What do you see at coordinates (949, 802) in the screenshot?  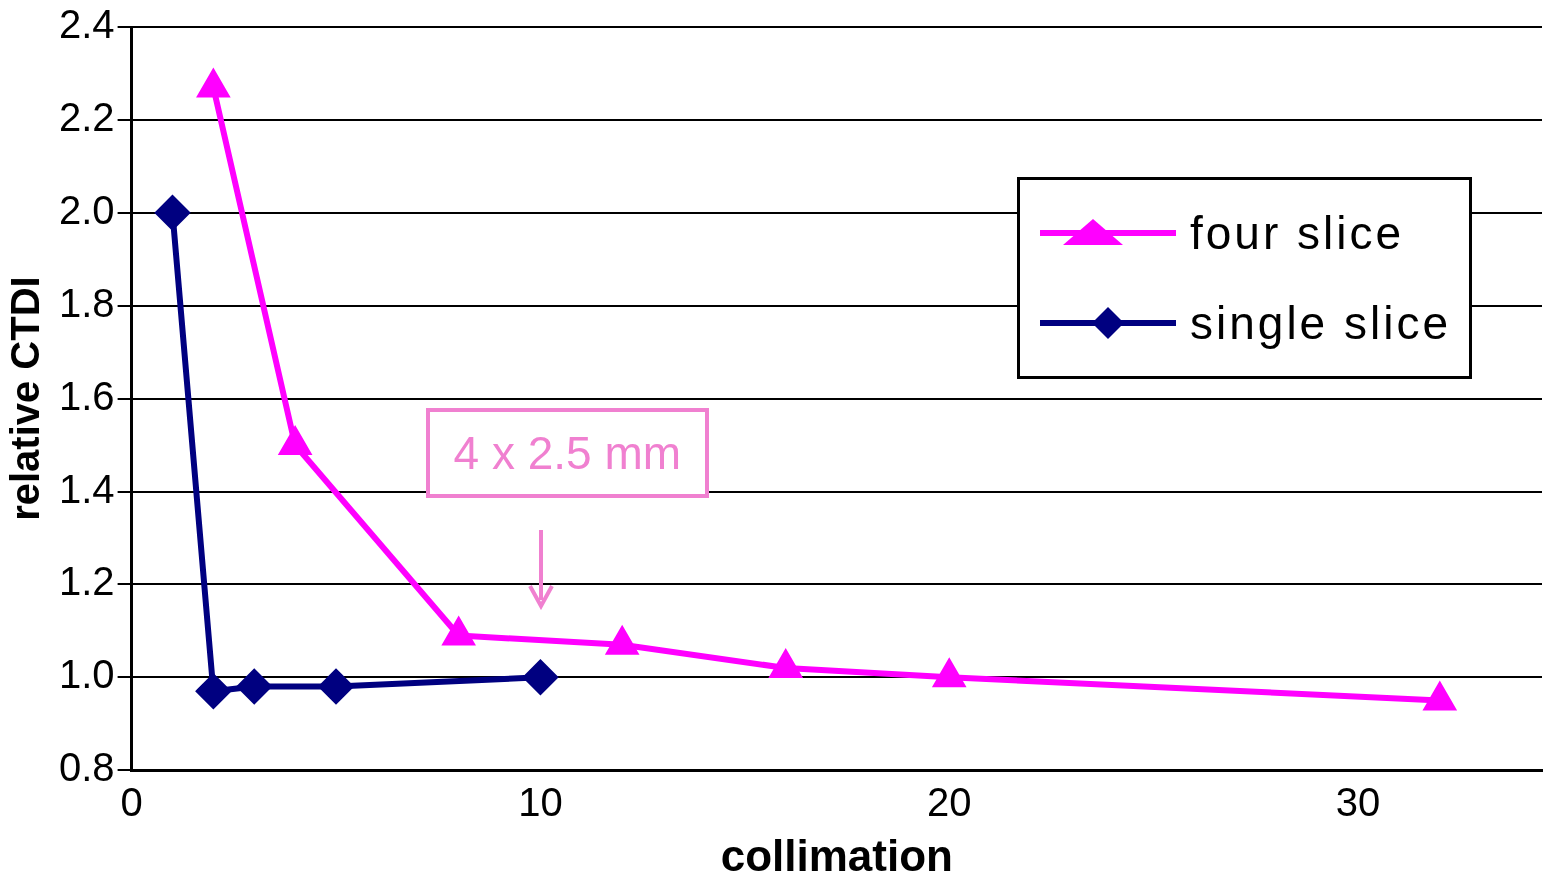 I see `x-tick-label: 20` at bounding box center [949, 802].